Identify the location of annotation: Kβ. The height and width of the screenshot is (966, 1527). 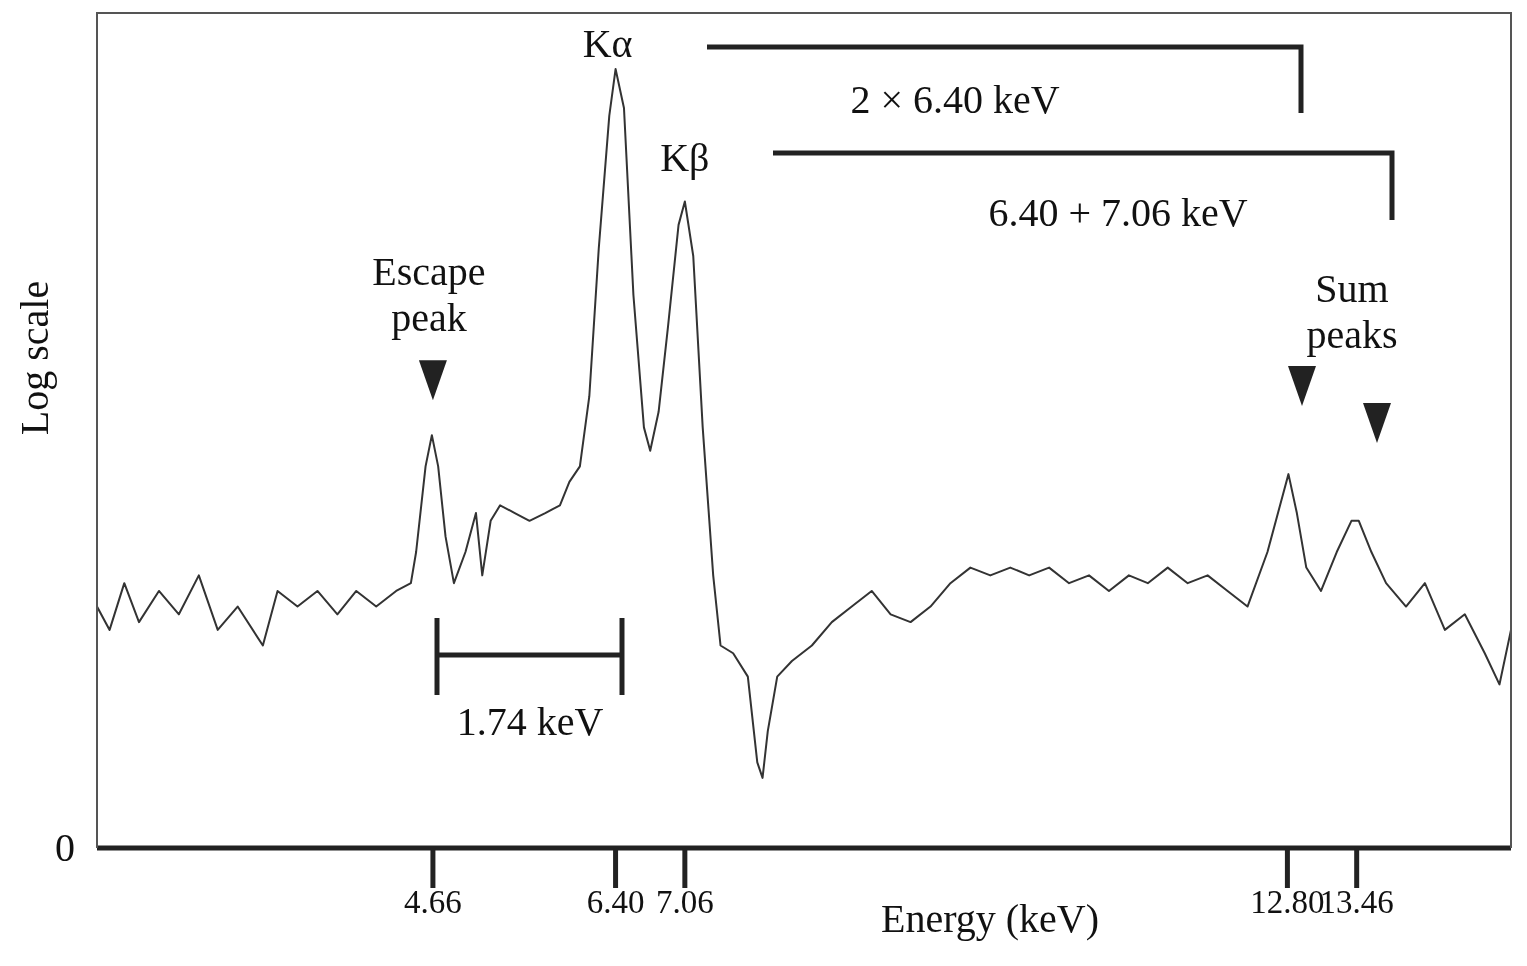
(685, 158).